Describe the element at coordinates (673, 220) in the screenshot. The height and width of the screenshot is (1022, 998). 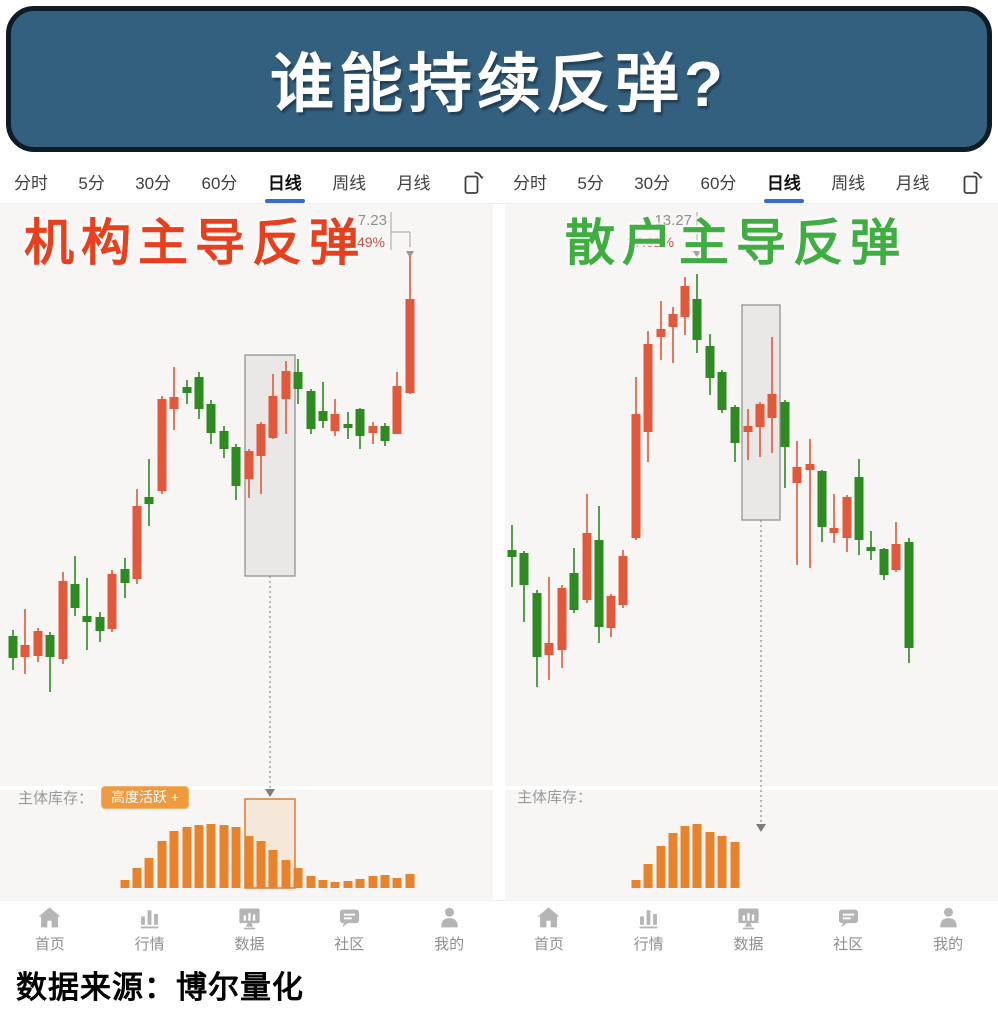
I see `svg-text: 13.27` at that location.